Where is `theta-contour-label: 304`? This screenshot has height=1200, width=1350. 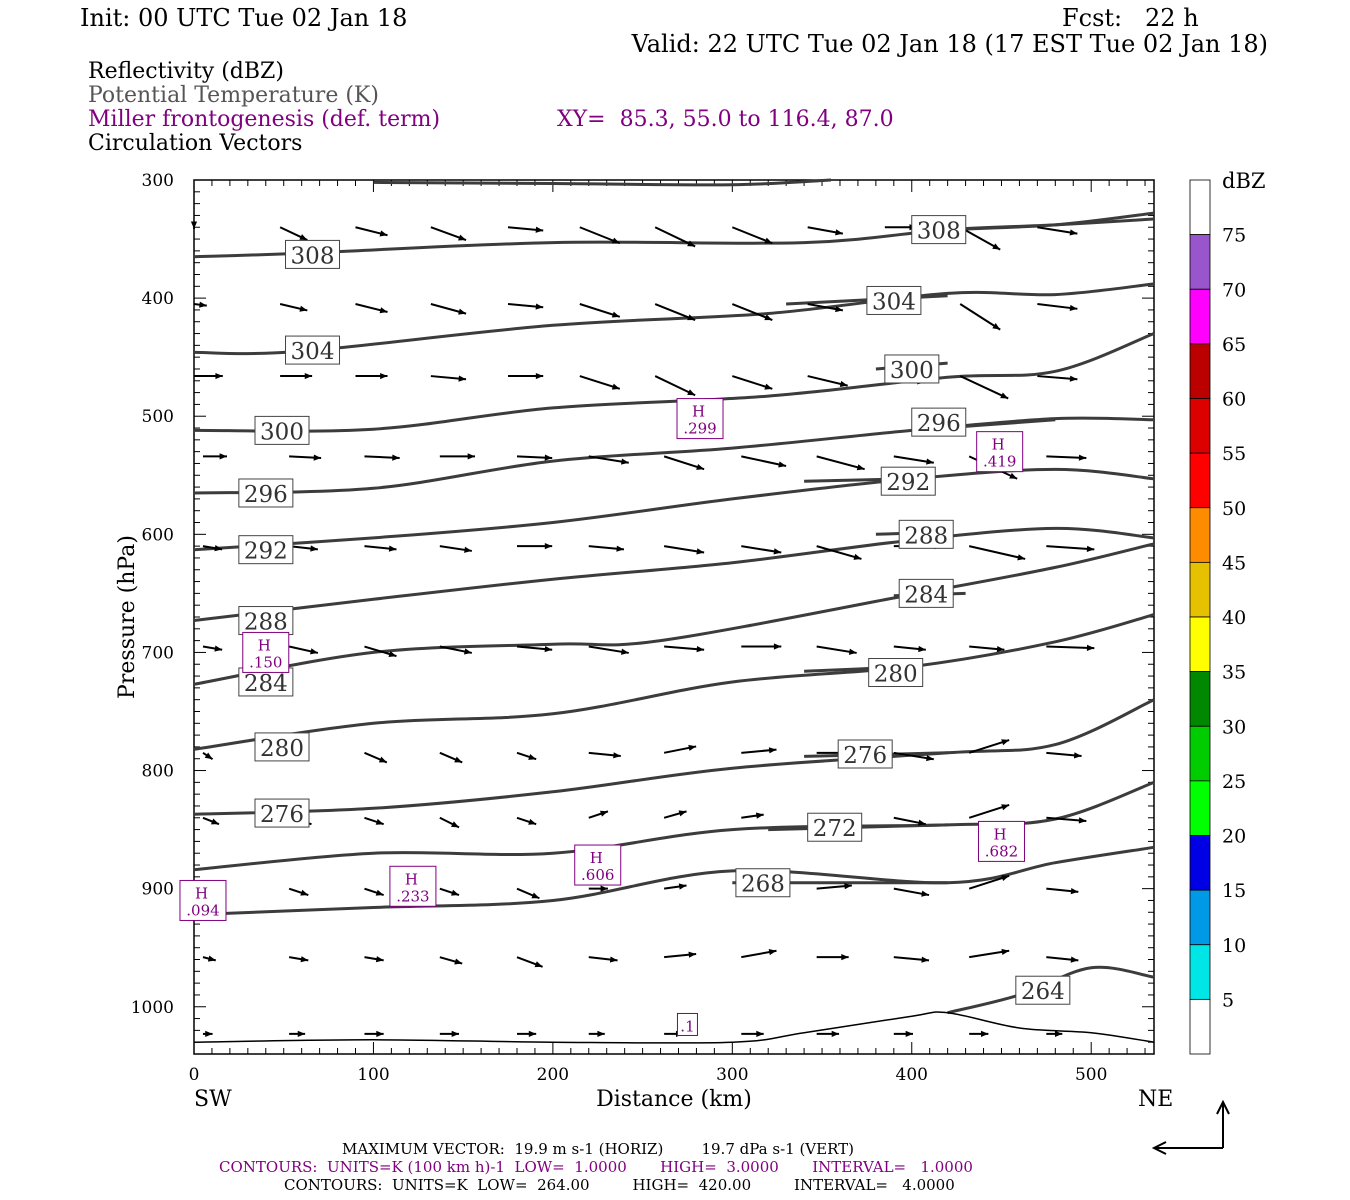
theta-contour-label: 304 is located at coordinates (894, 300).